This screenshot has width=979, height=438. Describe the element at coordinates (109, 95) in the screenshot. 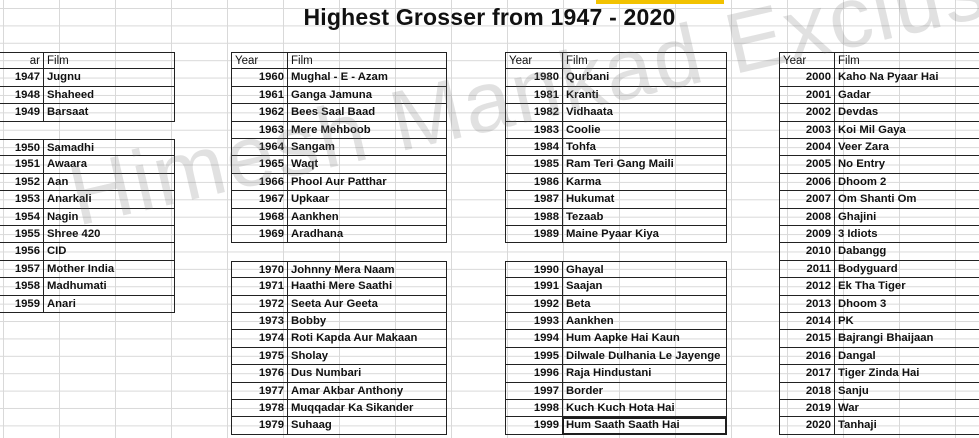

I see `film-cell: Shaheed` at that location.